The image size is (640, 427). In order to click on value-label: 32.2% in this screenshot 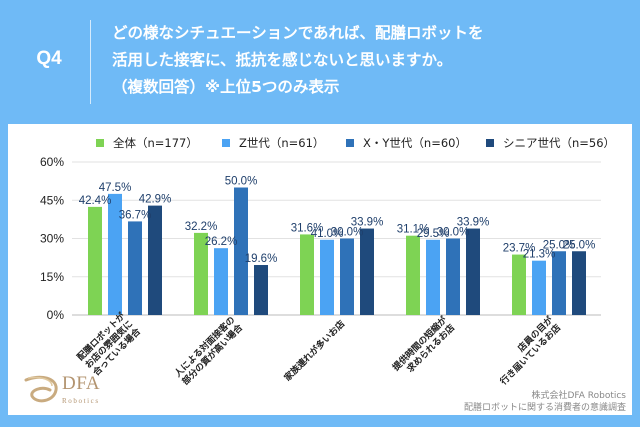, I will do `click(201, 227)`.